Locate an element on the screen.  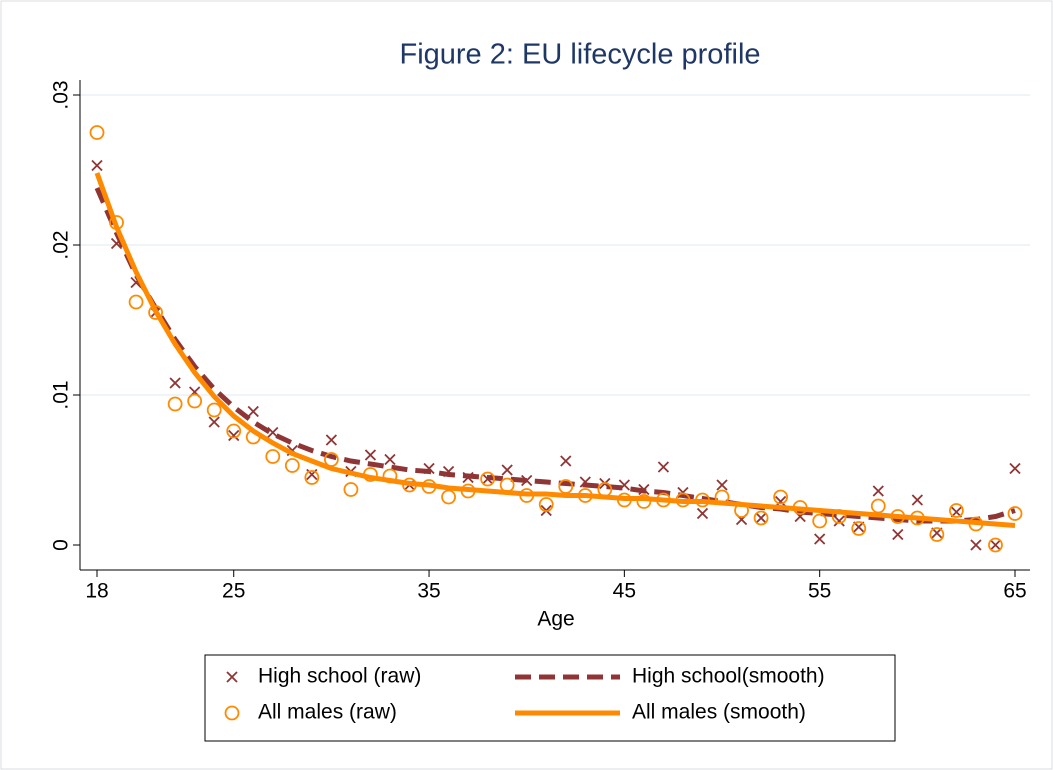
x-tick-label: 35 is located at coordinates (428, 591).